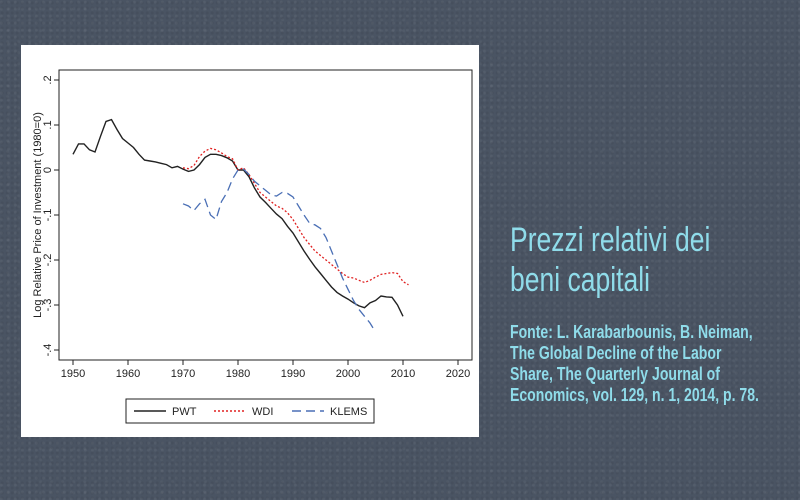 The width and height of the screenshot is (800, 500). What do you see at coordinates (48, 170) in the screenshot?
I see `y-tick-label: 0` at bounding box center [48, 170].